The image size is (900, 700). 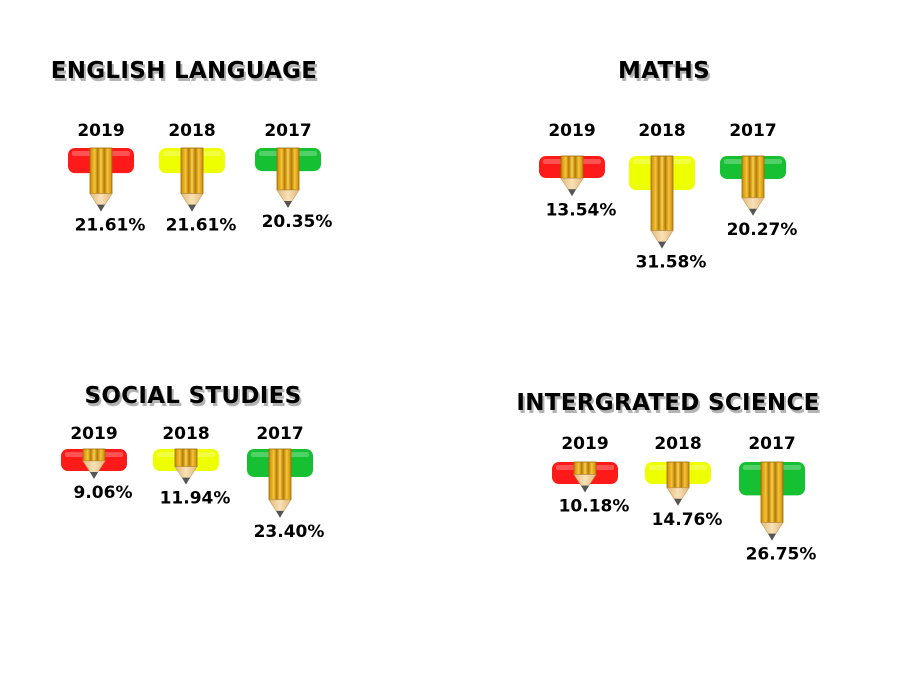 I want to click on value-label-2018: 21.61%, so click(x=201, y=226).